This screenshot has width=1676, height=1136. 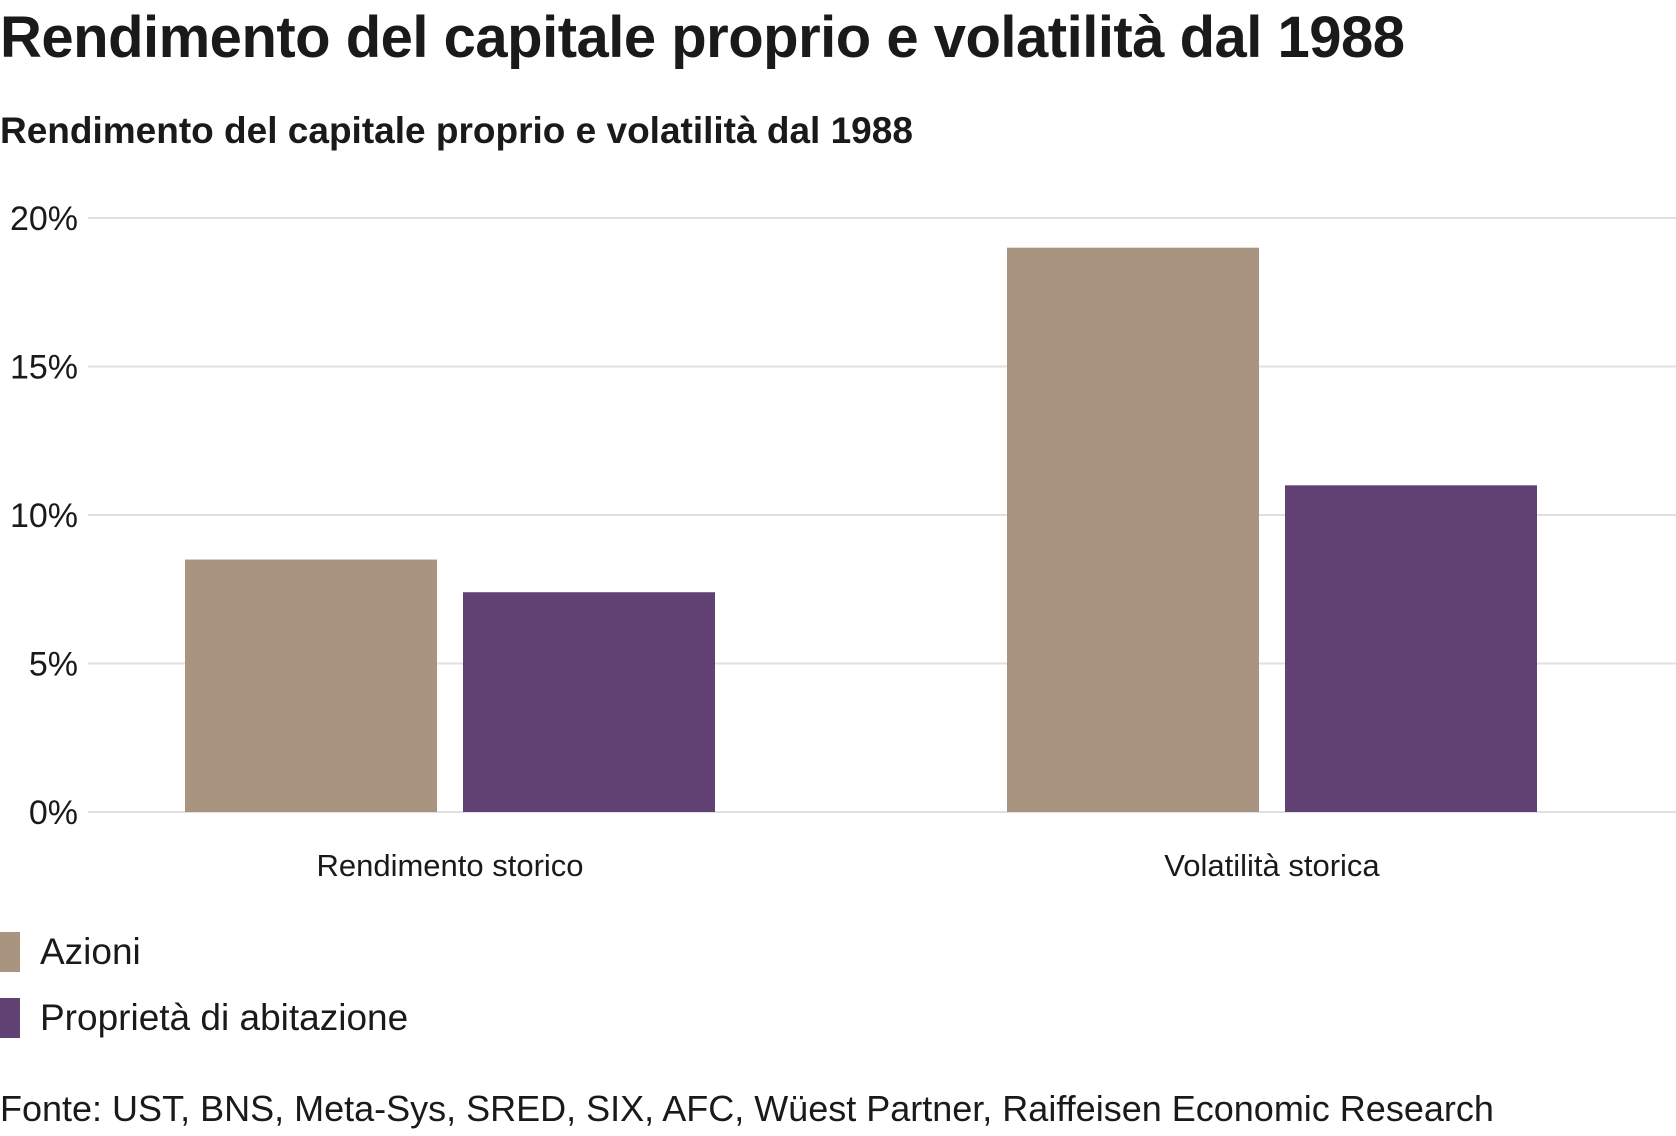 What do you see at coordinates (311, 685) in the screenshot?
I see `bar-azioni-rendimento` at bounding box center [311, 685].